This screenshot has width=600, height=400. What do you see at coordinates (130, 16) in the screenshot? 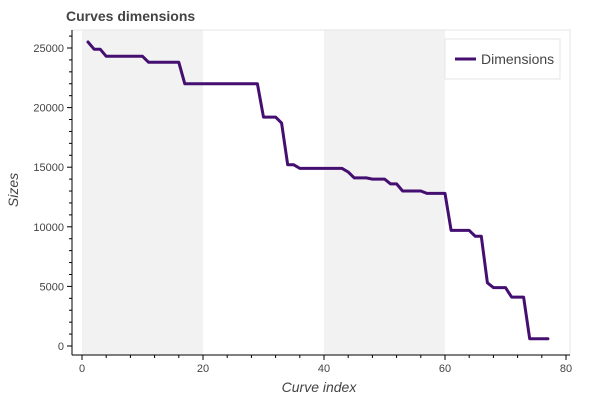
I see `chart-title: Curves dimensions` at bounding box center [130, 16].